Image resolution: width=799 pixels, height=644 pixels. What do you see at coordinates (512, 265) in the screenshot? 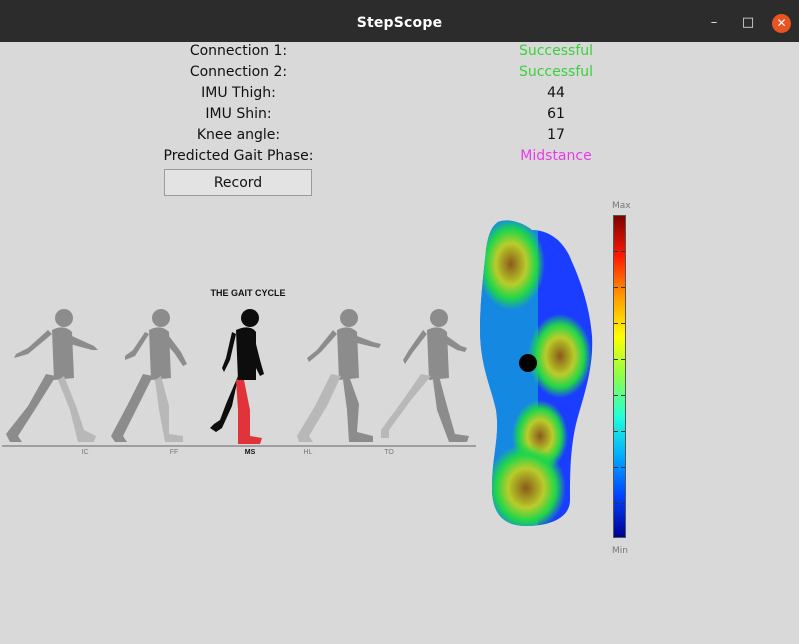
I see `hotspot-toes` at bounding box center [512, 265].